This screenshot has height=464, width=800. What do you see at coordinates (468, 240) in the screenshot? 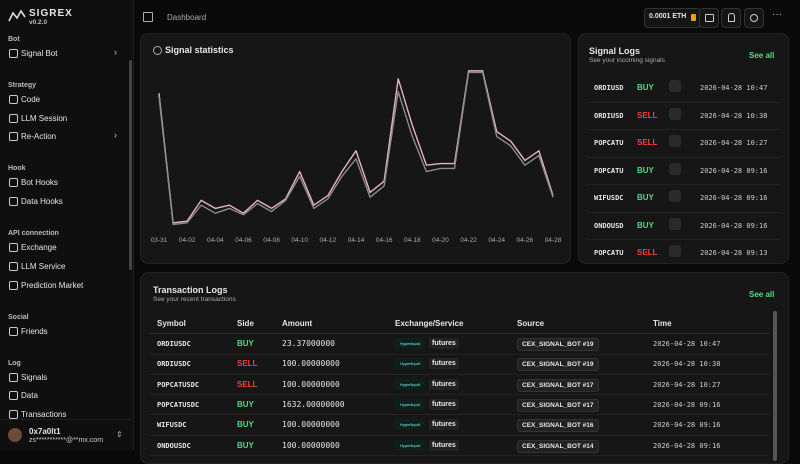
I see `x-tick-label: 04-22` at bounding box center [468, 240].